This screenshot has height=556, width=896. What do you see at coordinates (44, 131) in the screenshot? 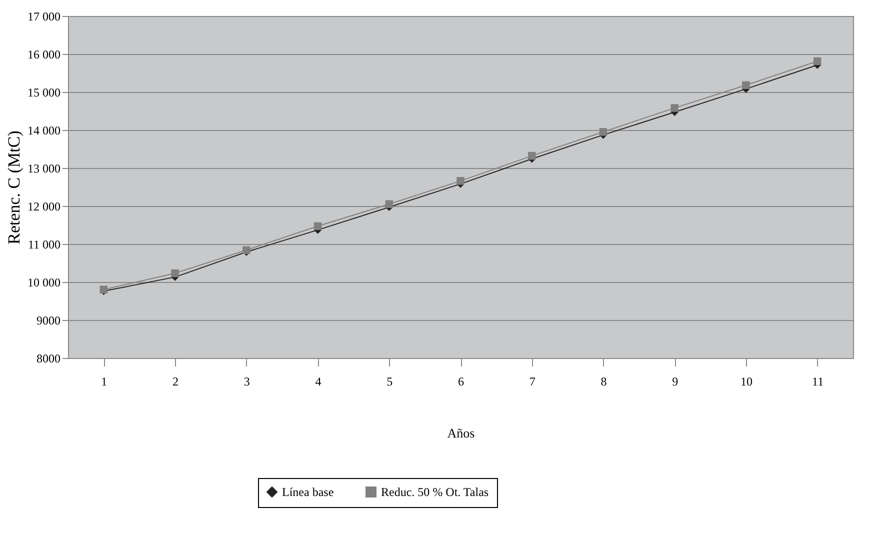
I see `y-tick-label: 14 000` at bounding box center [44, 131].